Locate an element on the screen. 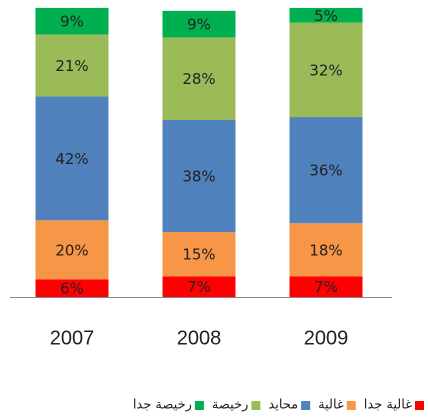  data-label: 28% is located at coordinates (198, 79).